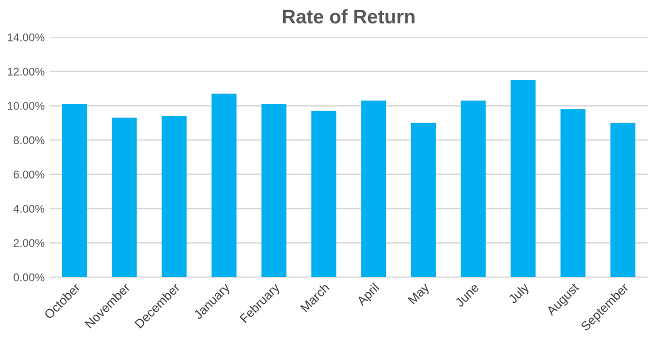 The image size is (661, 338). Describe the element at coordinates (29, 140) in the screenshot. I see `y-tick-label: 8.00%` at that location.